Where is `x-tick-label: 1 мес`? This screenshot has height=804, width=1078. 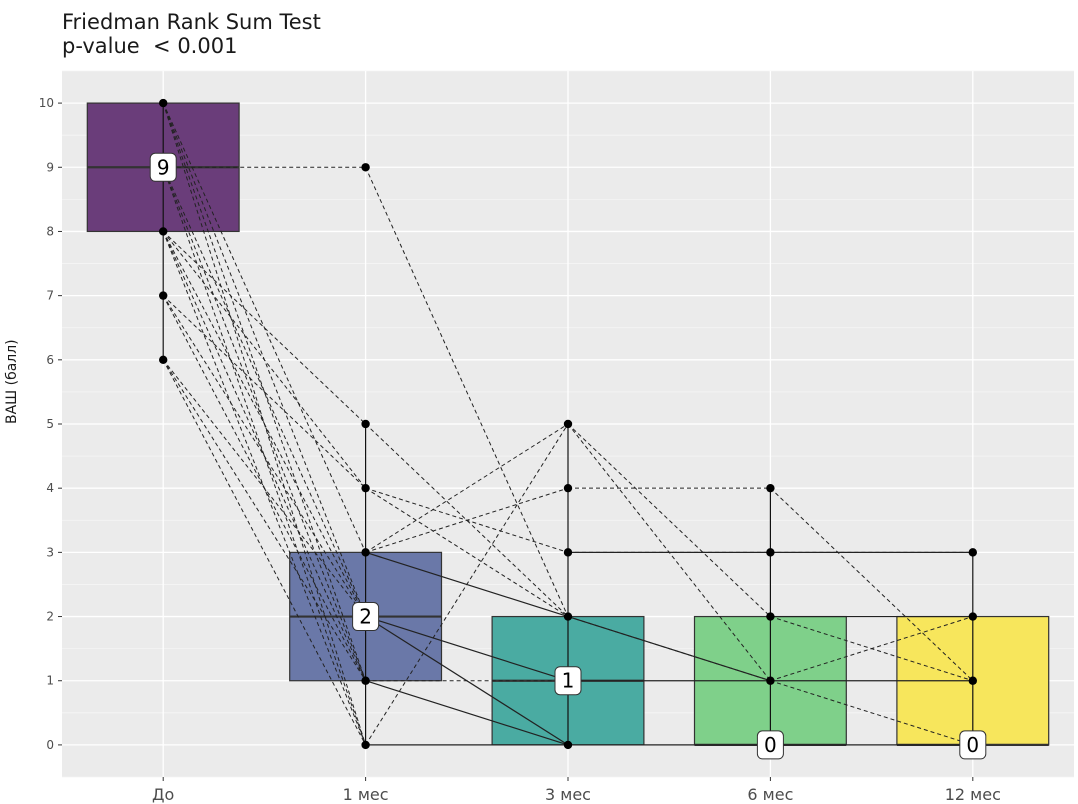
x-tick-label: 1 мес is located at coordinates (366, 794).